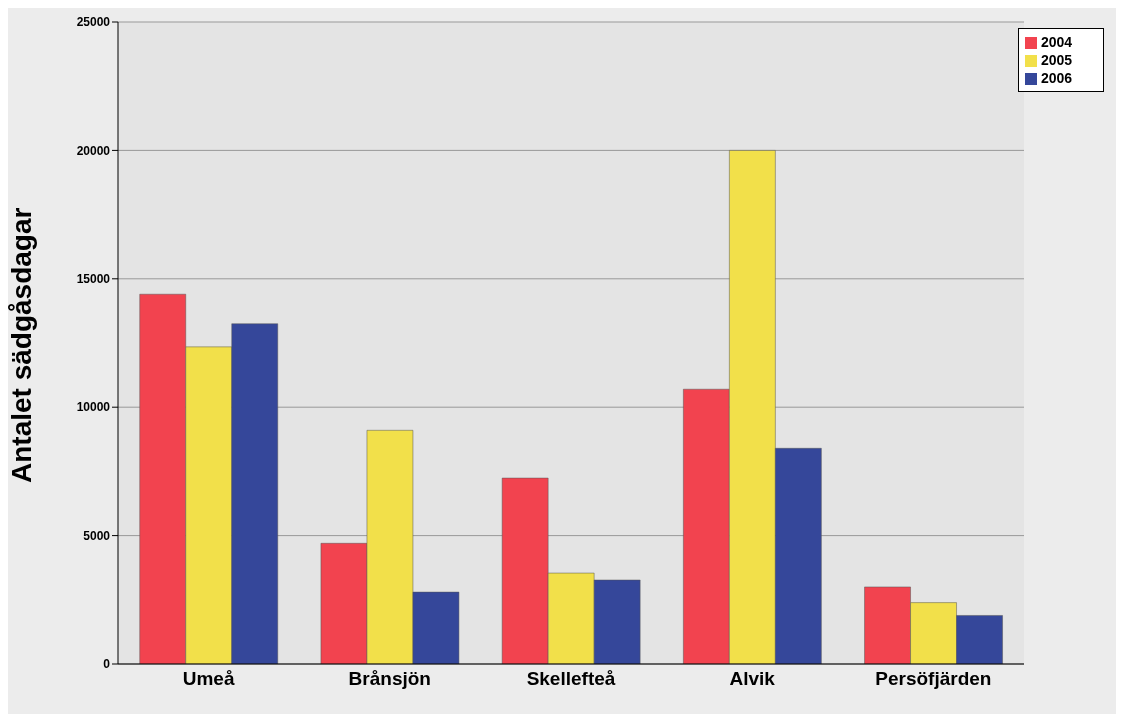 Image resolution: width=1124 pixels, height=722 pixels. I want to click on y-tick-label: 5000, so click(97, 535).